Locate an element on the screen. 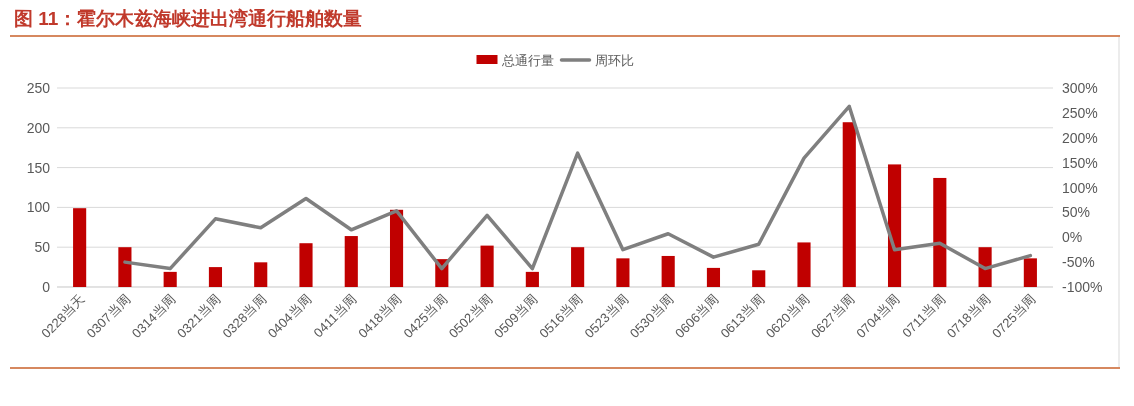  y2-tick: 100% is located at coordinates (1080, 187).